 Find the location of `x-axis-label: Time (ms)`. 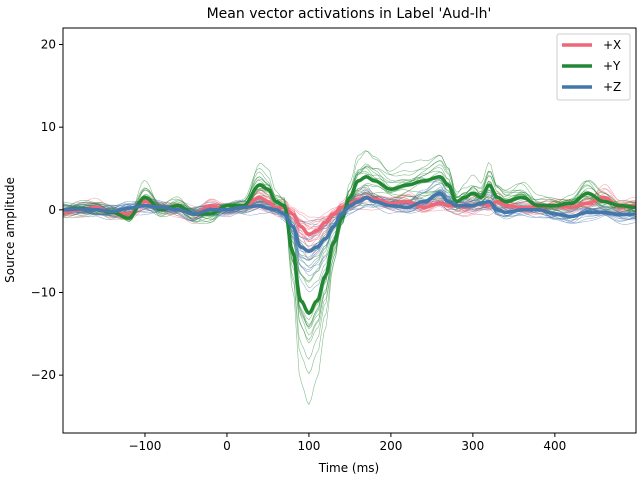

x-axis-label: Time (ms) is located at coordinates (349, 468).